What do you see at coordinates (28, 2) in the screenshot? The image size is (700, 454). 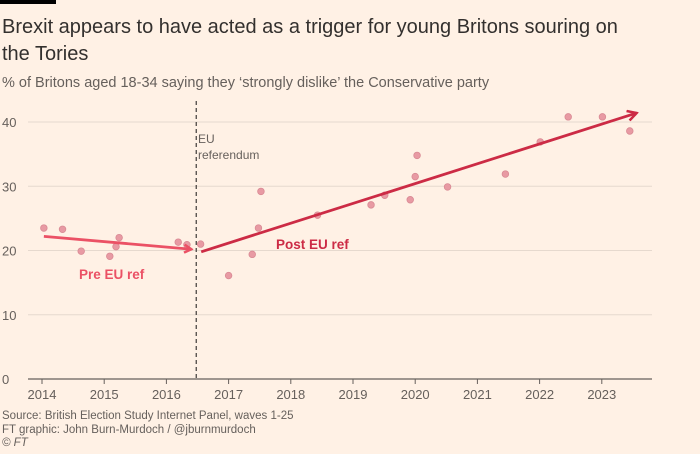 I see `ft-brand-bar` at bounding box center [28, 2].